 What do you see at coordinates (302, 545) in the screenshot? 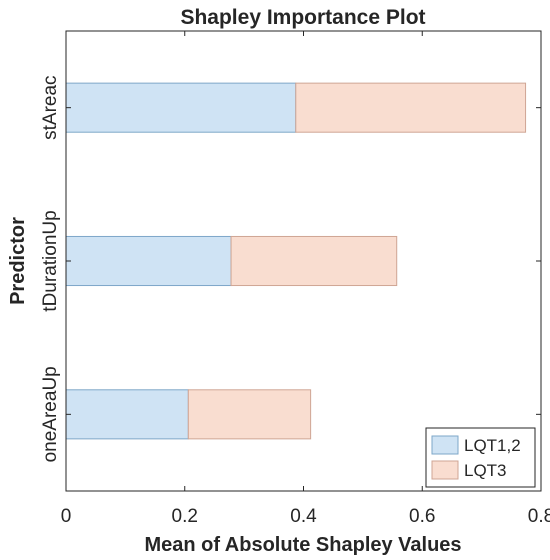
I see `x-axis-label: Mean of Absolute Shapley Values` at bounding box center [302, 545].